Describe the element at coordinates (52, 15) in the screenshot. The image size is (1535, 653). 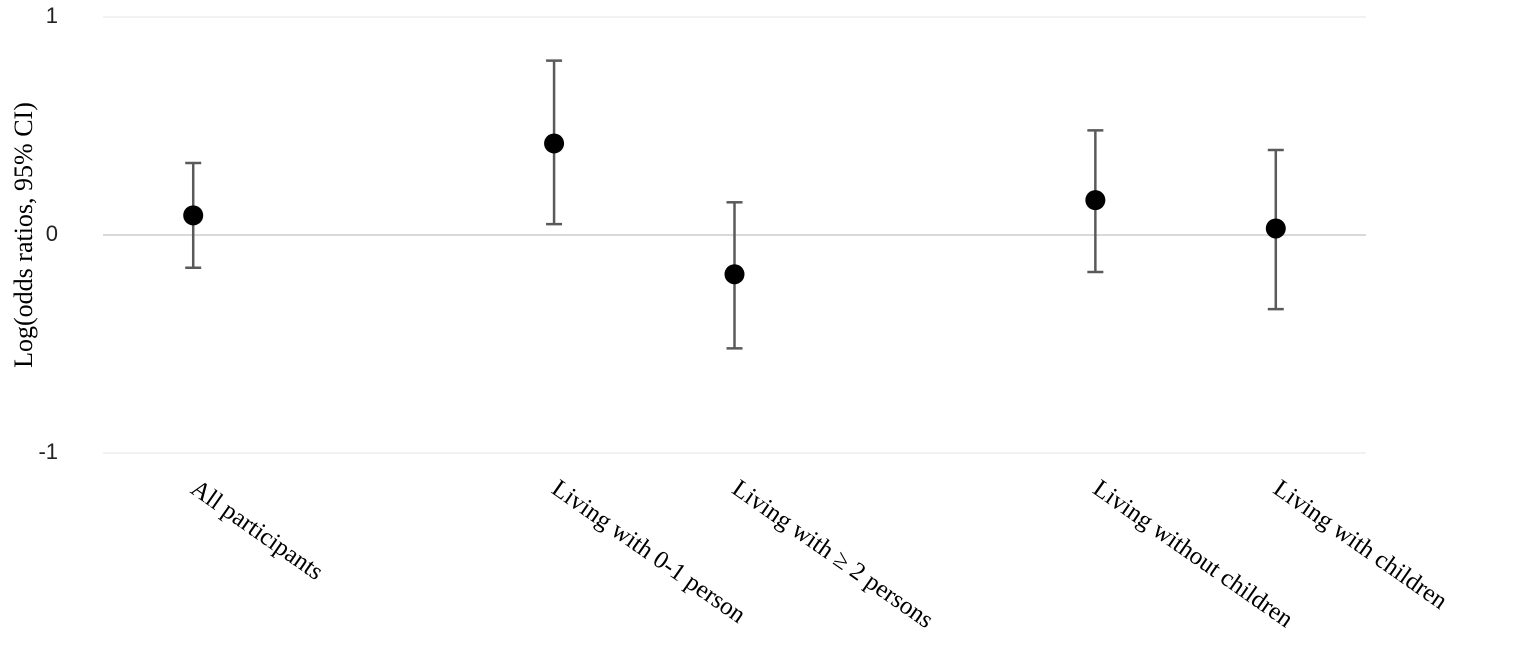
I see `y-tick-label: 1` at that location.